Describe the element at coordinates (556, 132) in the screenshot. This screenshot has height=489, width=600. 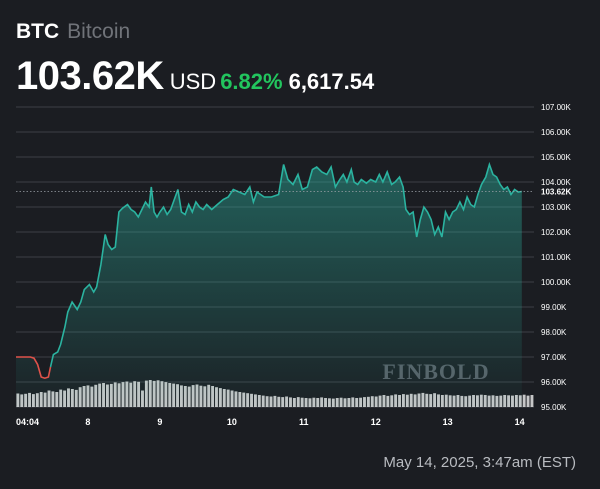
I see `y-tick-label: 106.00K` at that location.